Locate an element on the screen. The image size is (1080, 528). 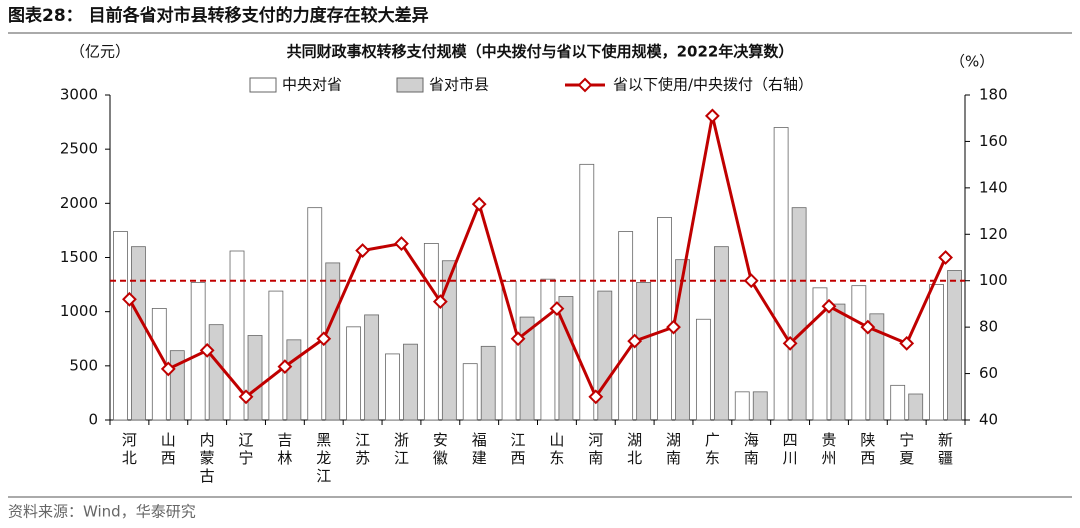
x-tick-label: 福建 is located at coordinates (479, 449).